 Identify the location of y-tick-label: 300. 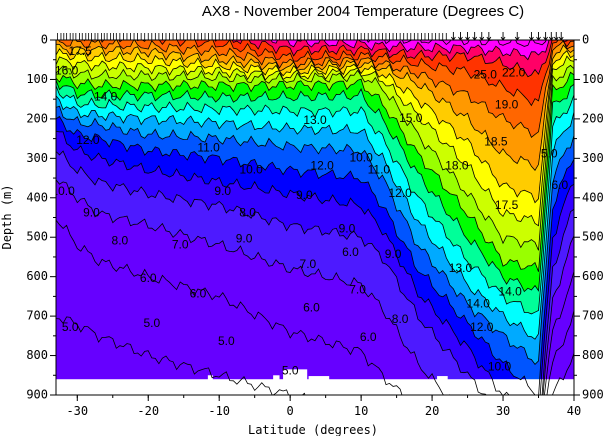
(37, 158).